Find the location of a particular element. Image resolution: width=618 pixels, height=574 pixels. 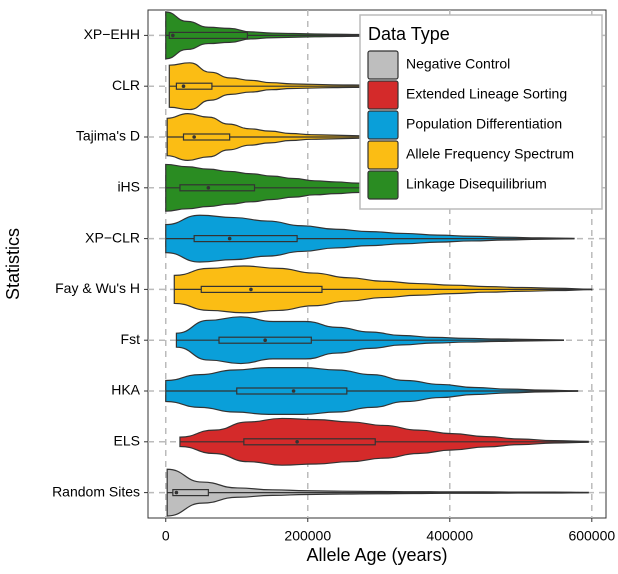

y-tick-label: XP−EHH is located at coordinates (112, 34).